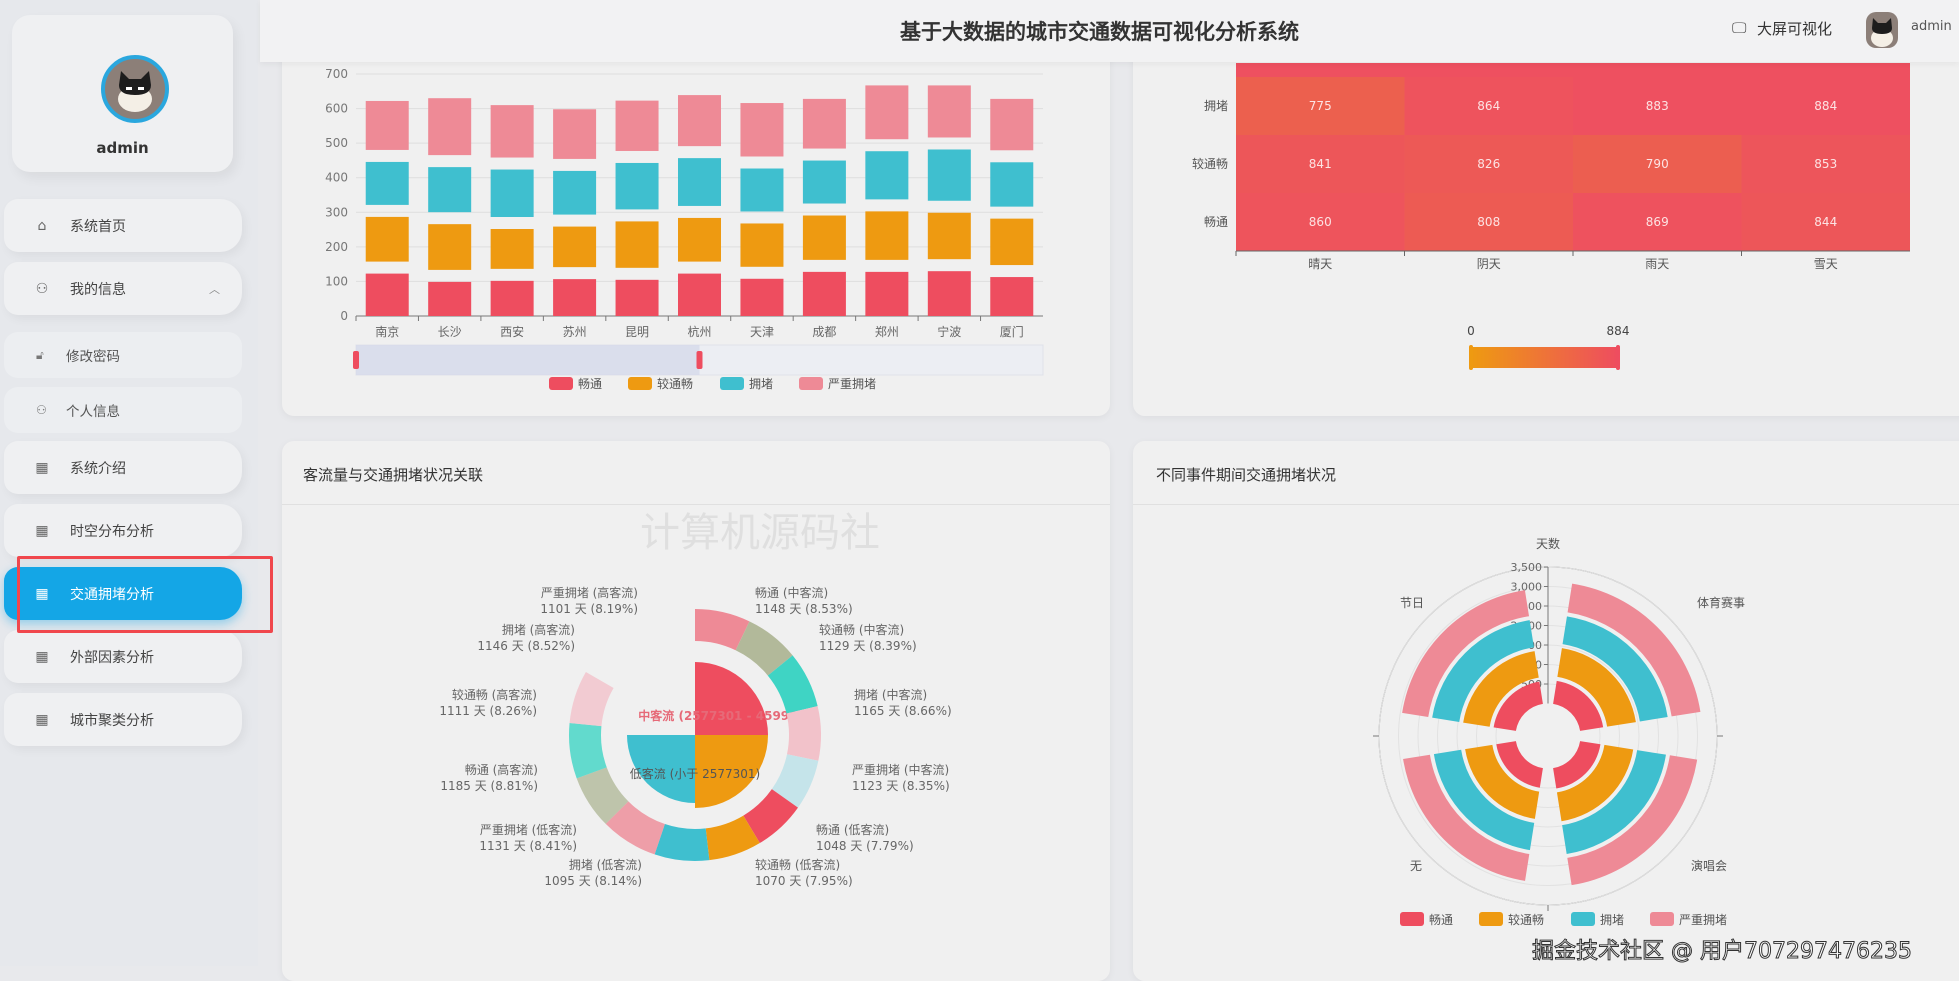 This screenshot has width=1959, height=981. I want to click on y-tick-label: 400, so click(336, 178).